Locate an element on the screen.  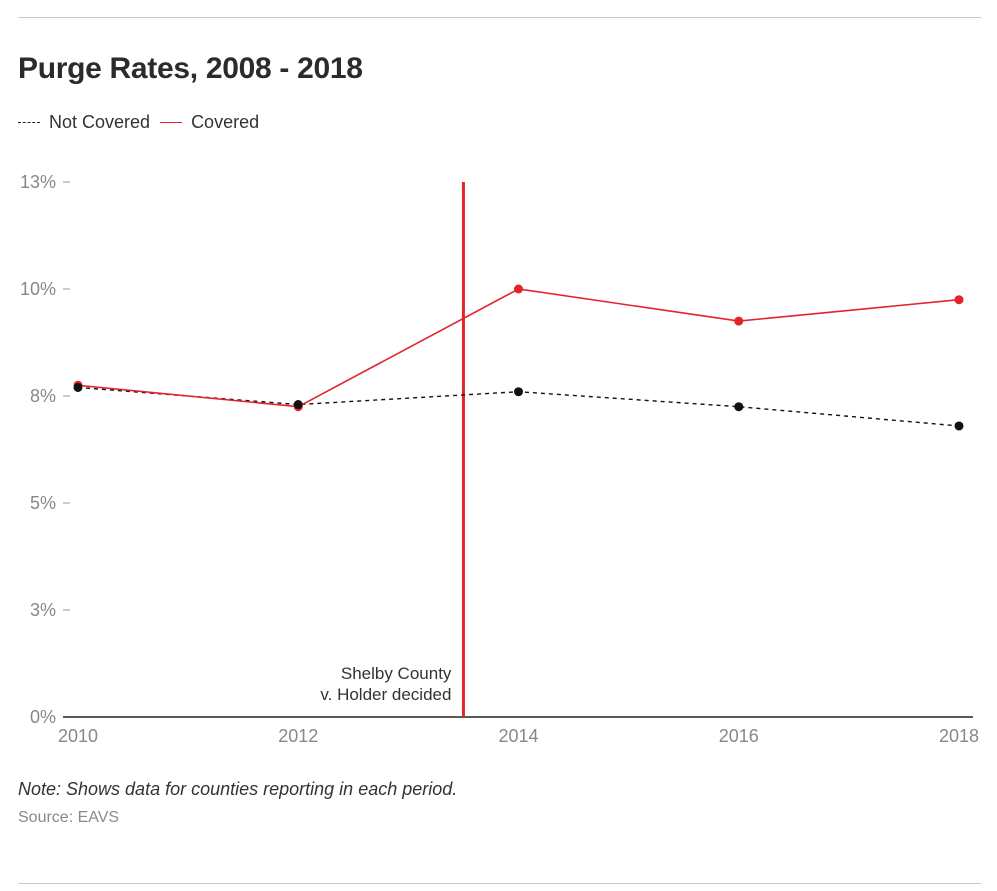
y-tick-label: 13% is located at coordinates (38, 182).